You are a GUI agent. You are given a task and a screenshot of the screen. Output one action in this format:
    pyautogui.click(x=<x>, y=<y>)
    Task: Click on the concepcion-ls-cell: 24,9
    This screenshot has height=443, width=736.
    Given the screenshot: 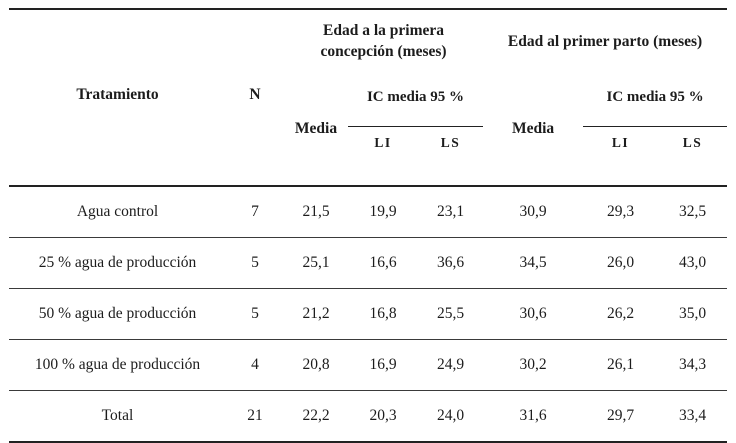 What is the action you would take?
    pyautogui.click(x=451, y=365)
    